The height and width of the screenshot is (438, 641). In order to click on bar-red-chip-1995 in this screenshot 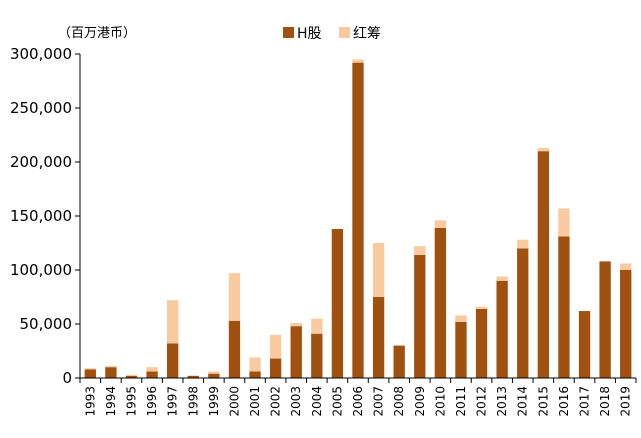, I will do `click(131, 375)`.